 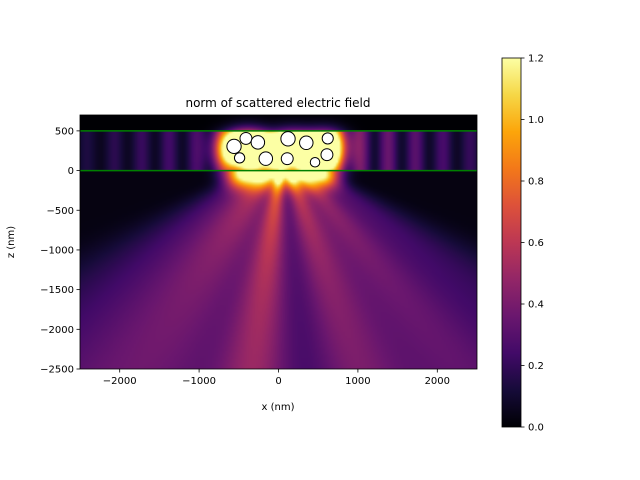 I want to click on x-tick-label: 2000, so click(x=437, y=381).